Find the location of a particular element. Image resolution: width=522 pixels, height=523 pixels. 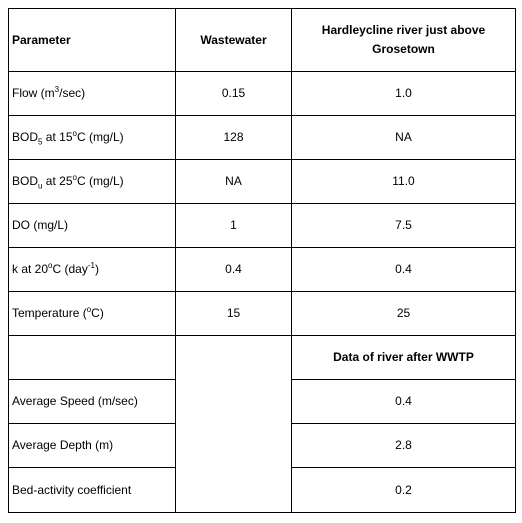

cell-river: 0.2 is located at coordinates (403, 490).